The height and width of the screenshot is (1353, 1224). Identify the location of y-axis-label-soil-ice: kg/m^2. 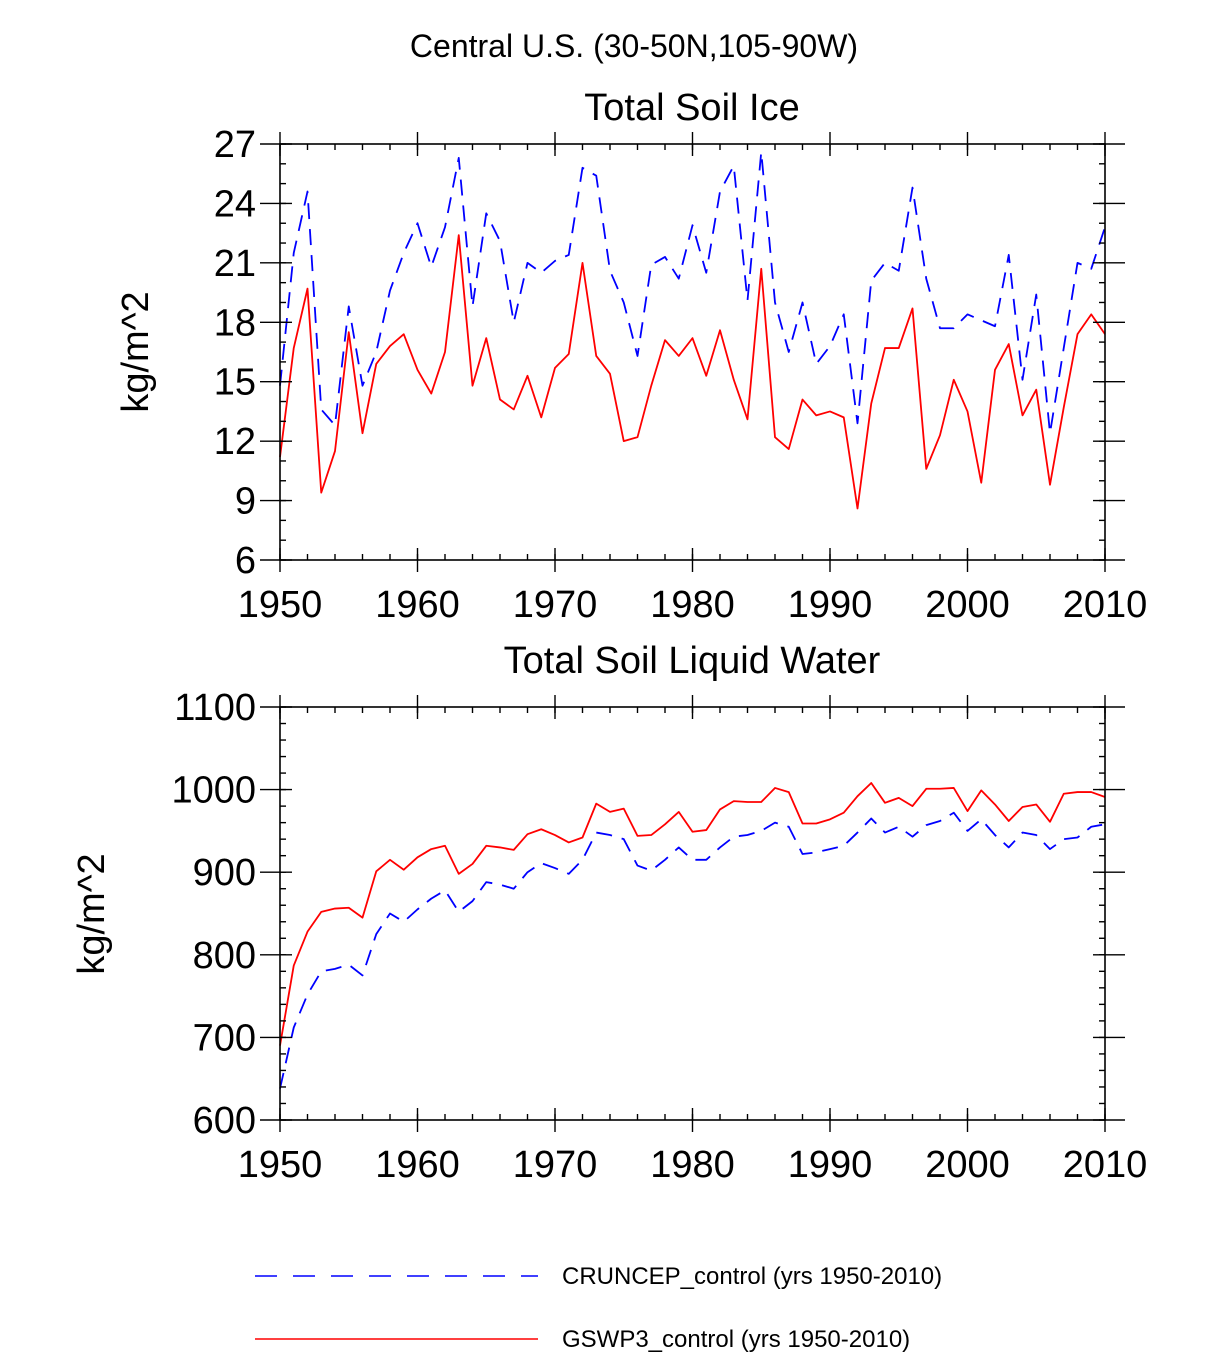
(136, 351).